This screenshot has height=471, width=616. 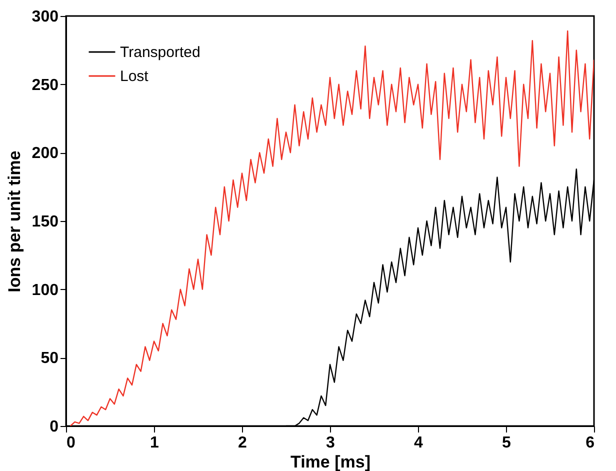 What do you see at coordinates (14, 221) in the screenshot?
I see `y-axis-title: Ions per unit time` at bounding box center [14, 221].